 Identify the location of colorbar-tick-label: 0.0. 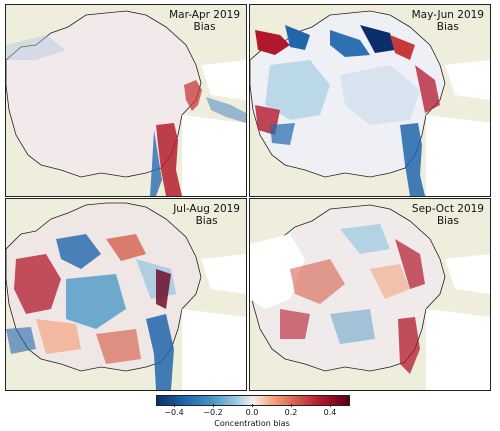
(252, 412).